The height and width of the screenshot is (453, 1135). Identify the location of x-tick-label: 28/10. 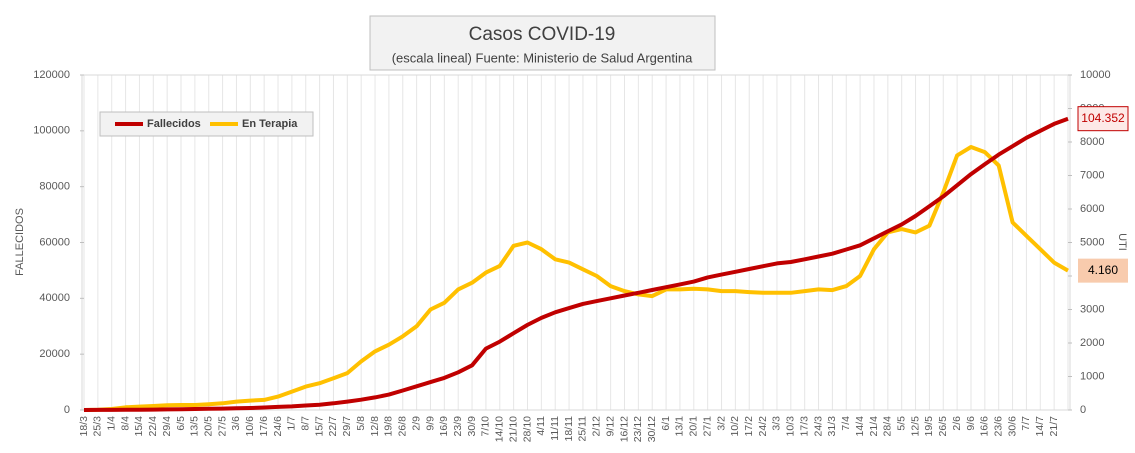
(527, 429).